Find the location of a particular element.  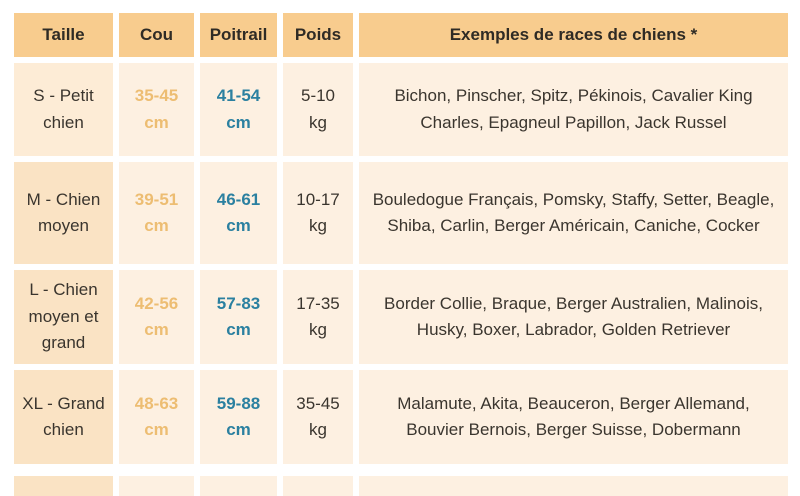

header-cell-cou: Cou is located at coordinates (156, 35).